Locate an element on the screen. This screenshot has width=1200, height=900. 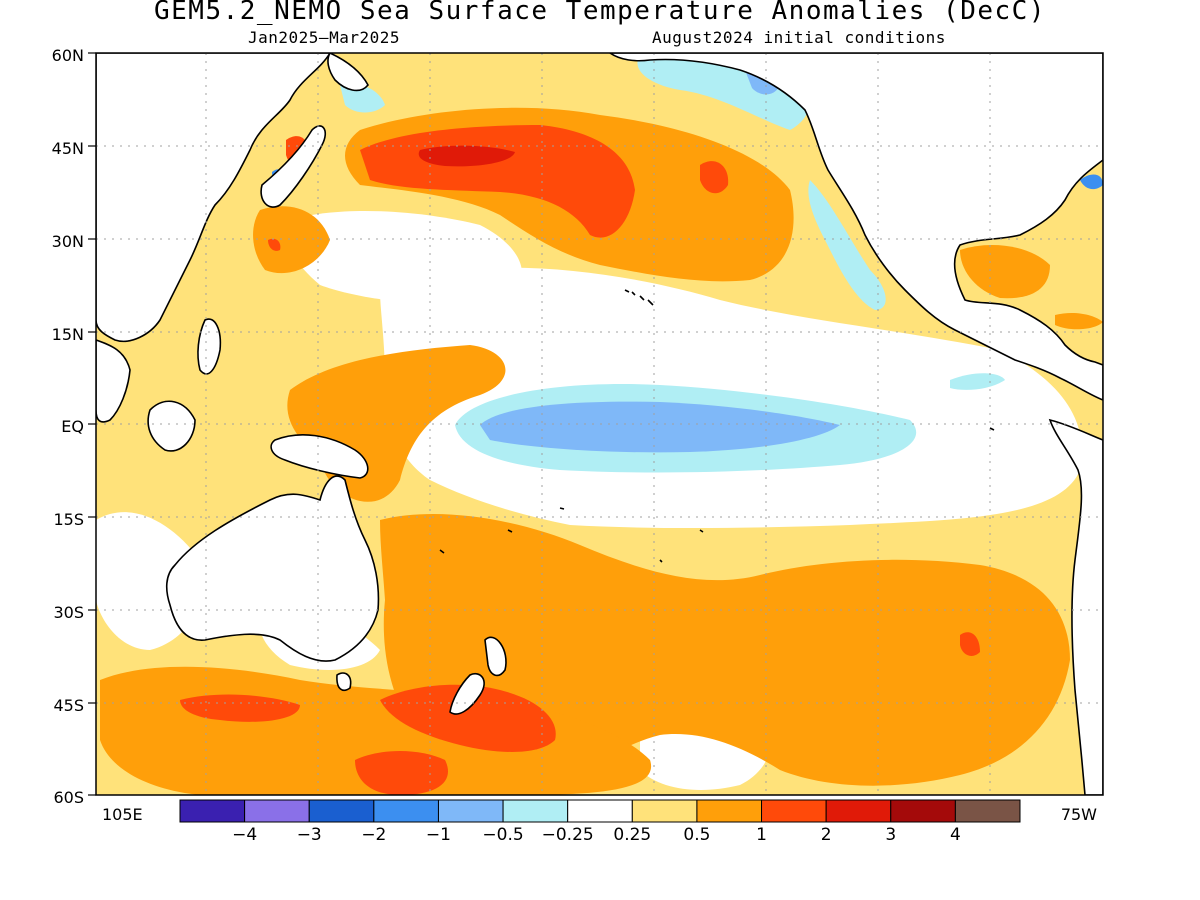
lat-label: 30N is located at coordinates (68, 241).